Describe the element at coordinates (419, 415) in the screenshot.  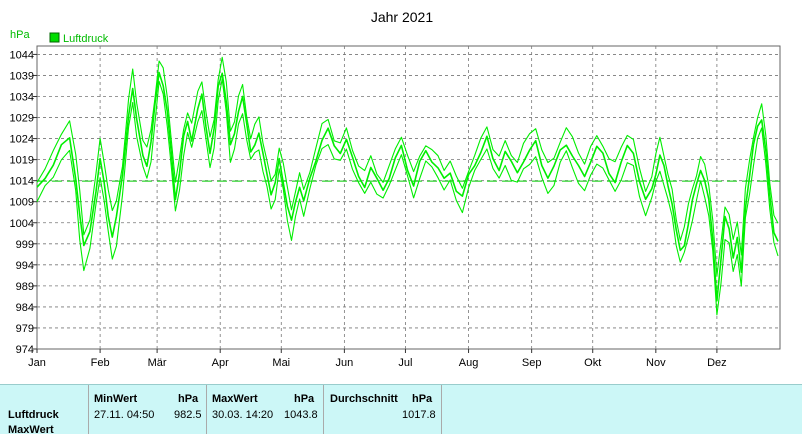
I see `avg-value: 1017.8` at that location.